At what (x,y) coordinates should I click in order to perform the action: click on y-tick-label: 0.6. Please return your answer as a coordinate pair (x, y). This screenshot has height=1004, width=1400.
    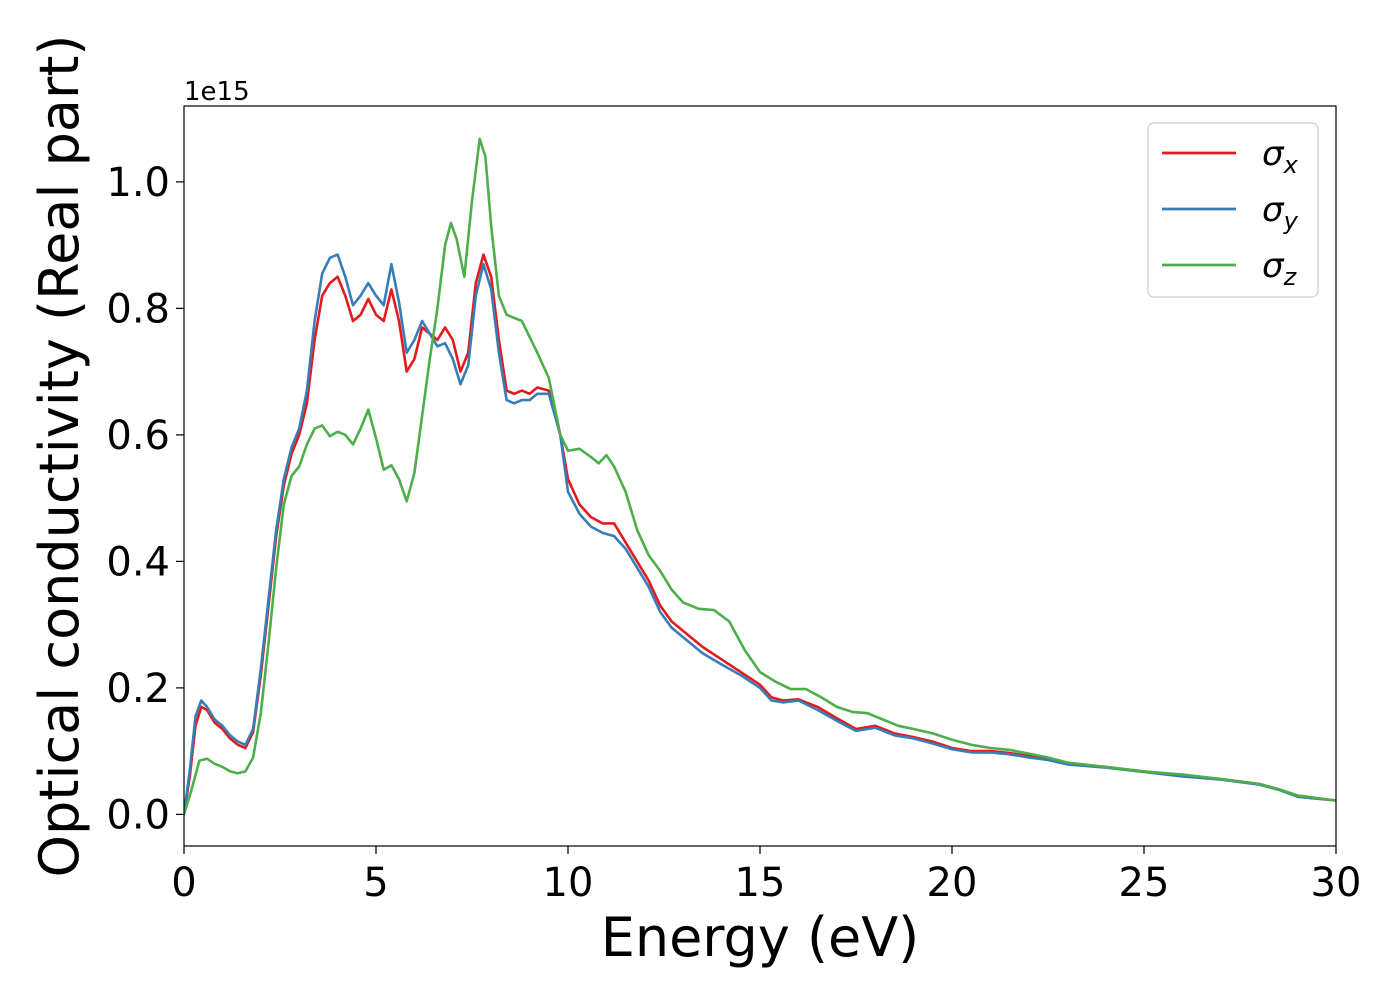
    Looking at the image, I should click on (138, 436).